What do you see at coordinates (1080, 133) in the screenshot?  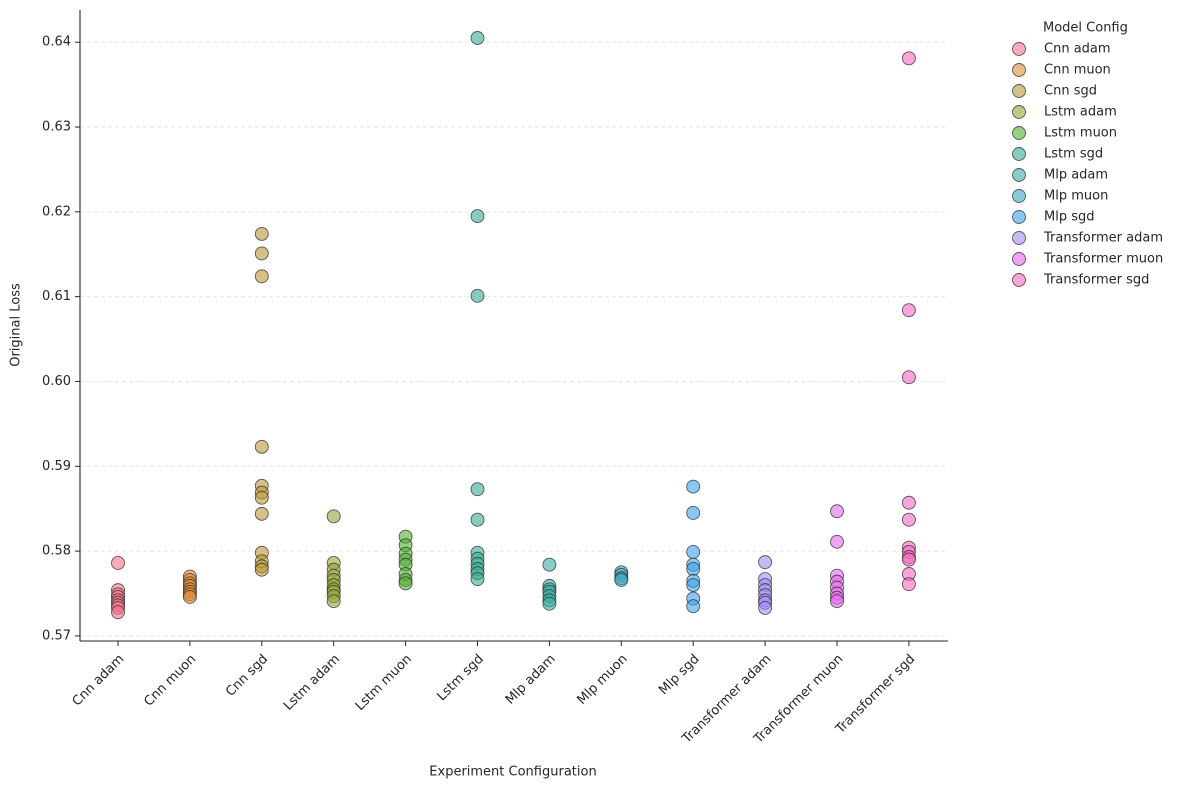 I see `legend-label: Lstm muon` at bounding box center [1080, 133].